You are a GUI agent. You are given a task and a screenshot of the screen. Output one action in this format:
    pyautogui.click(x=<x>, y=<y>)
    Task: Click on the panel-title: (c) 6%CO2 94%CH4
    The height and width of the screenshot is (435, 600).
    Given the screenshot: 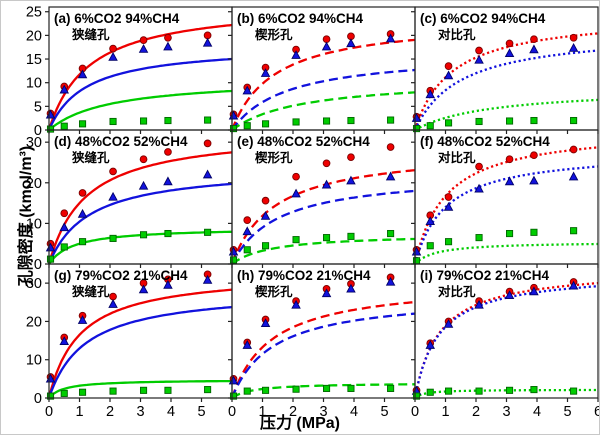 What is the action you would take?
    pyautogui.click(x=483, y=18)
    